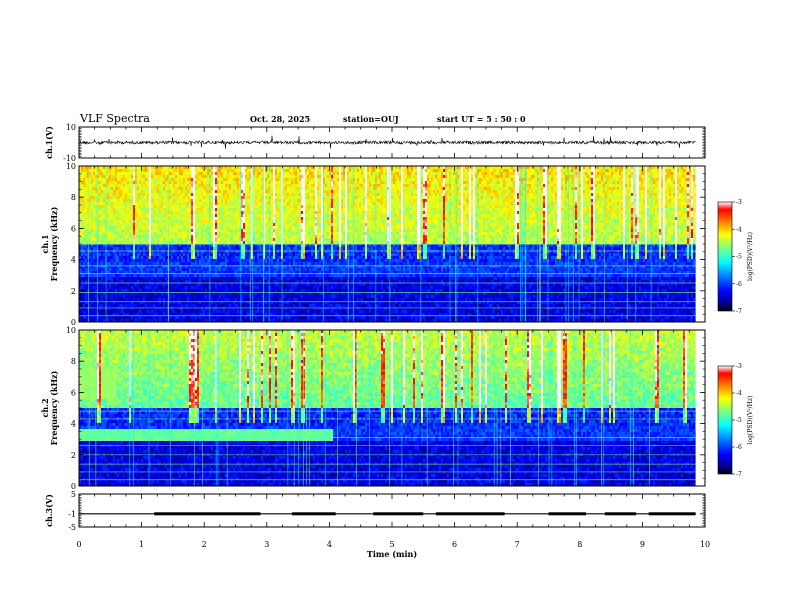 This screenshot has height=612, width=792. Describe the element at coordinates (280, 119) in the screenshot. I see `date-label: Oct. 28, 2025` at that location.